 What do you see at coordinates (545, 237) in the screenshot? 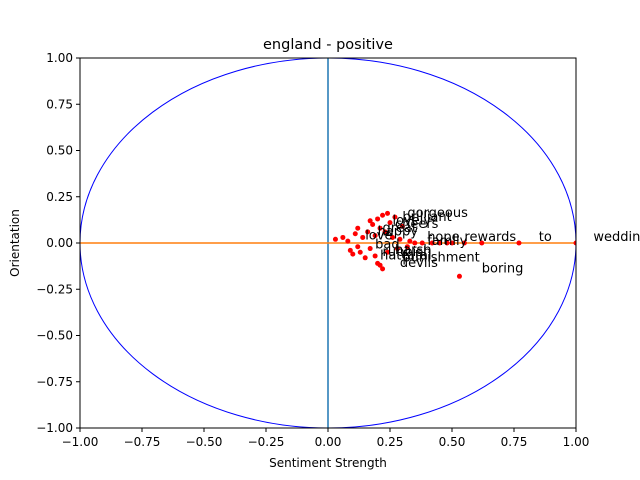
I see `word-label: to` at bounding box center [545, 237].